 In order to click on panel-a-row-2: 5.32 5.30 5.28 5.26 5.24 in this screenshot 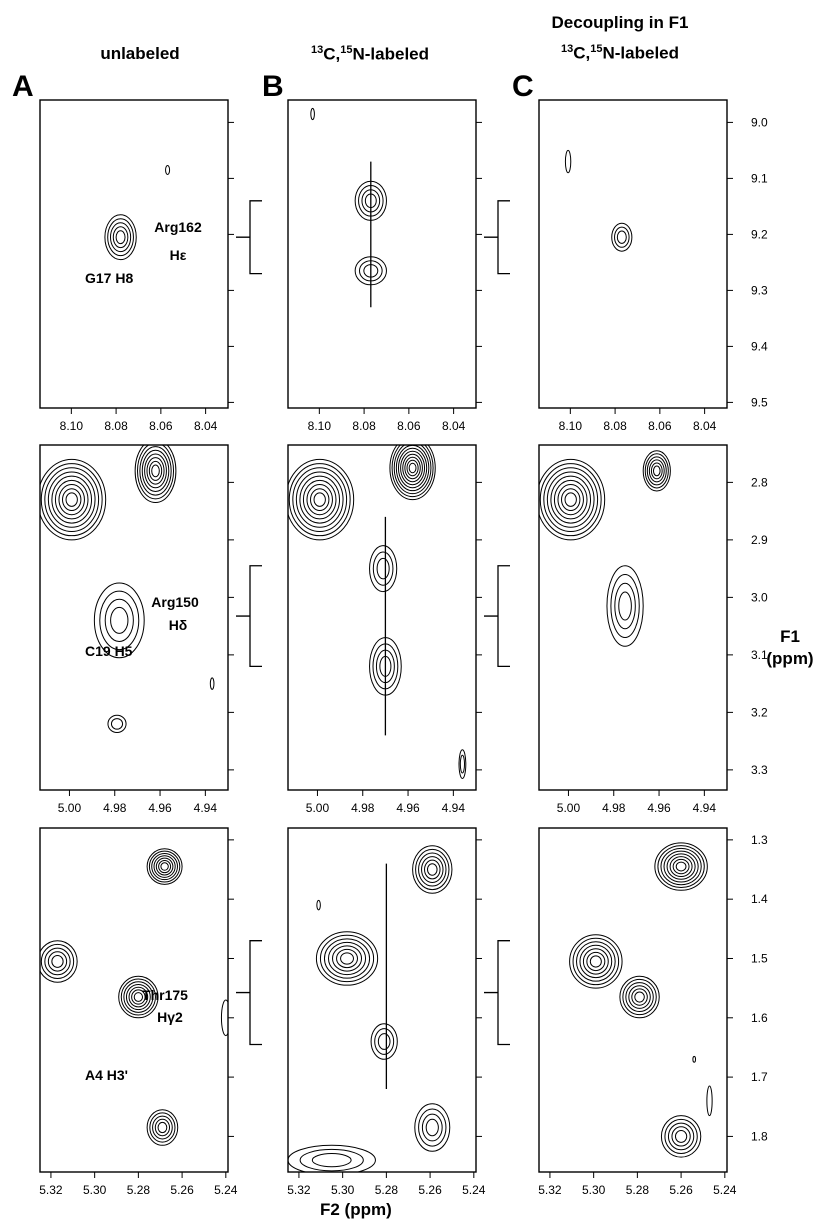, I will do `click(138, 1012)`.